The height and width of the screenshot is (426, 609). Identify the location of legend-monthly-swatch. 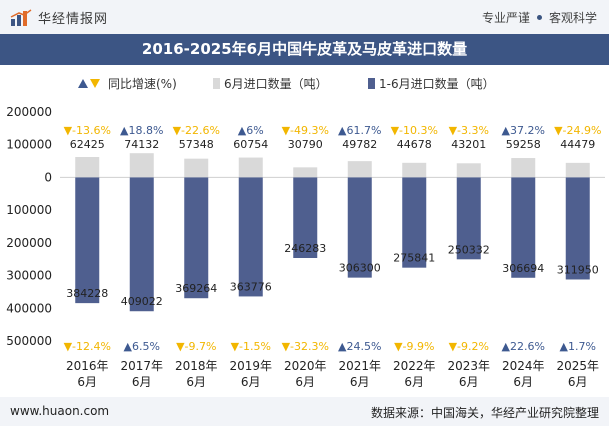
(216, 83).